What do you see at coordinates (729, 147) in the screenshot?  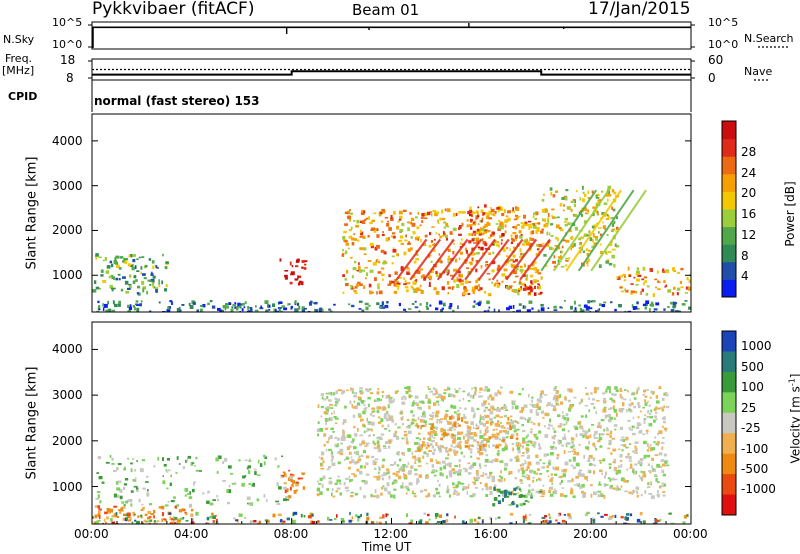 I see `power-cbar-swatch` at bounding box center [729, 147].